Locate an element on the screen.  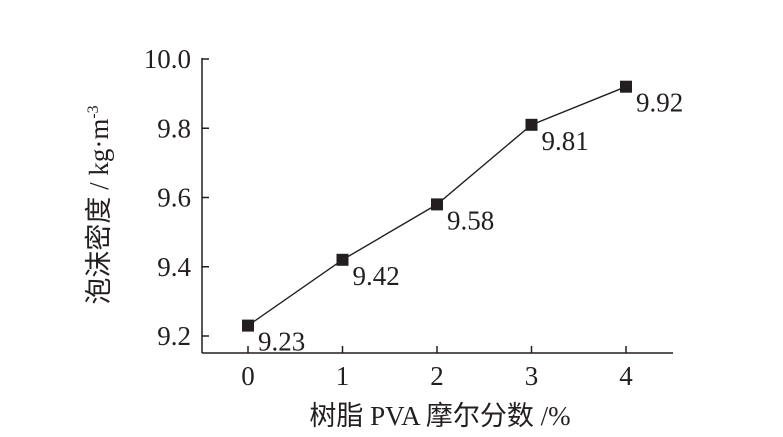
data-label: 9.42 is located at coordinates (376, 276).